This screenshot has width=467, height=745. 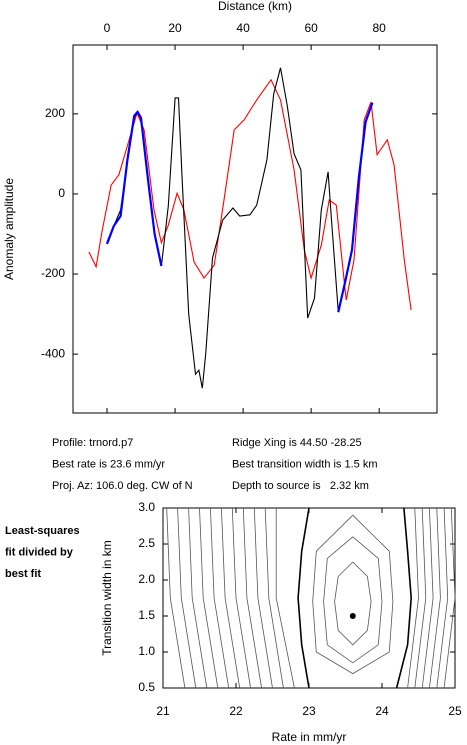 What do you see at coordinates (42, 531) in the screenshot?
I see `side-label: Least-squares` at bounding box center [42, 531].